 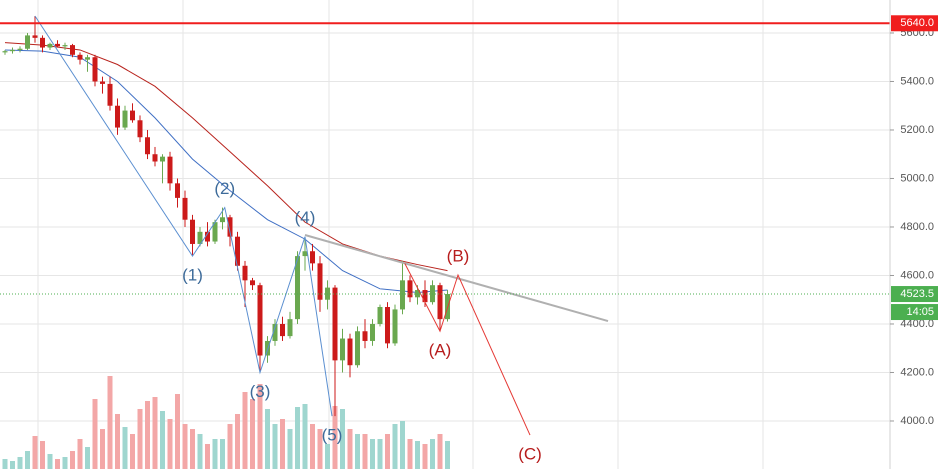 What do you see at coordinates (332, 435) in the screenshot?
I see `wave-label: (5)` at bounding box center [332, 435].